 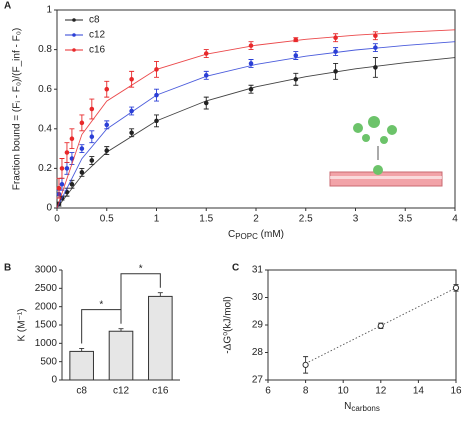 What do you see at coordinates (97, 35) in the screenshot?
I see `legend-label: c12` at bounding box center [97, 35].